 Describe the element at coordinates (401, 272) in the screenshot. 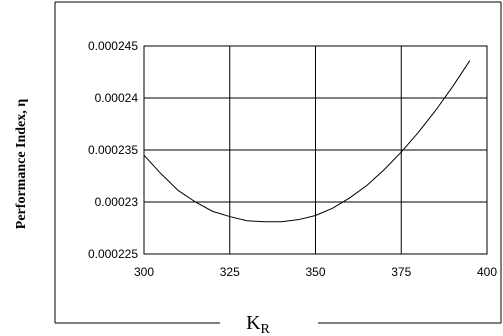

I see `x-tick-label: 375` at that location.